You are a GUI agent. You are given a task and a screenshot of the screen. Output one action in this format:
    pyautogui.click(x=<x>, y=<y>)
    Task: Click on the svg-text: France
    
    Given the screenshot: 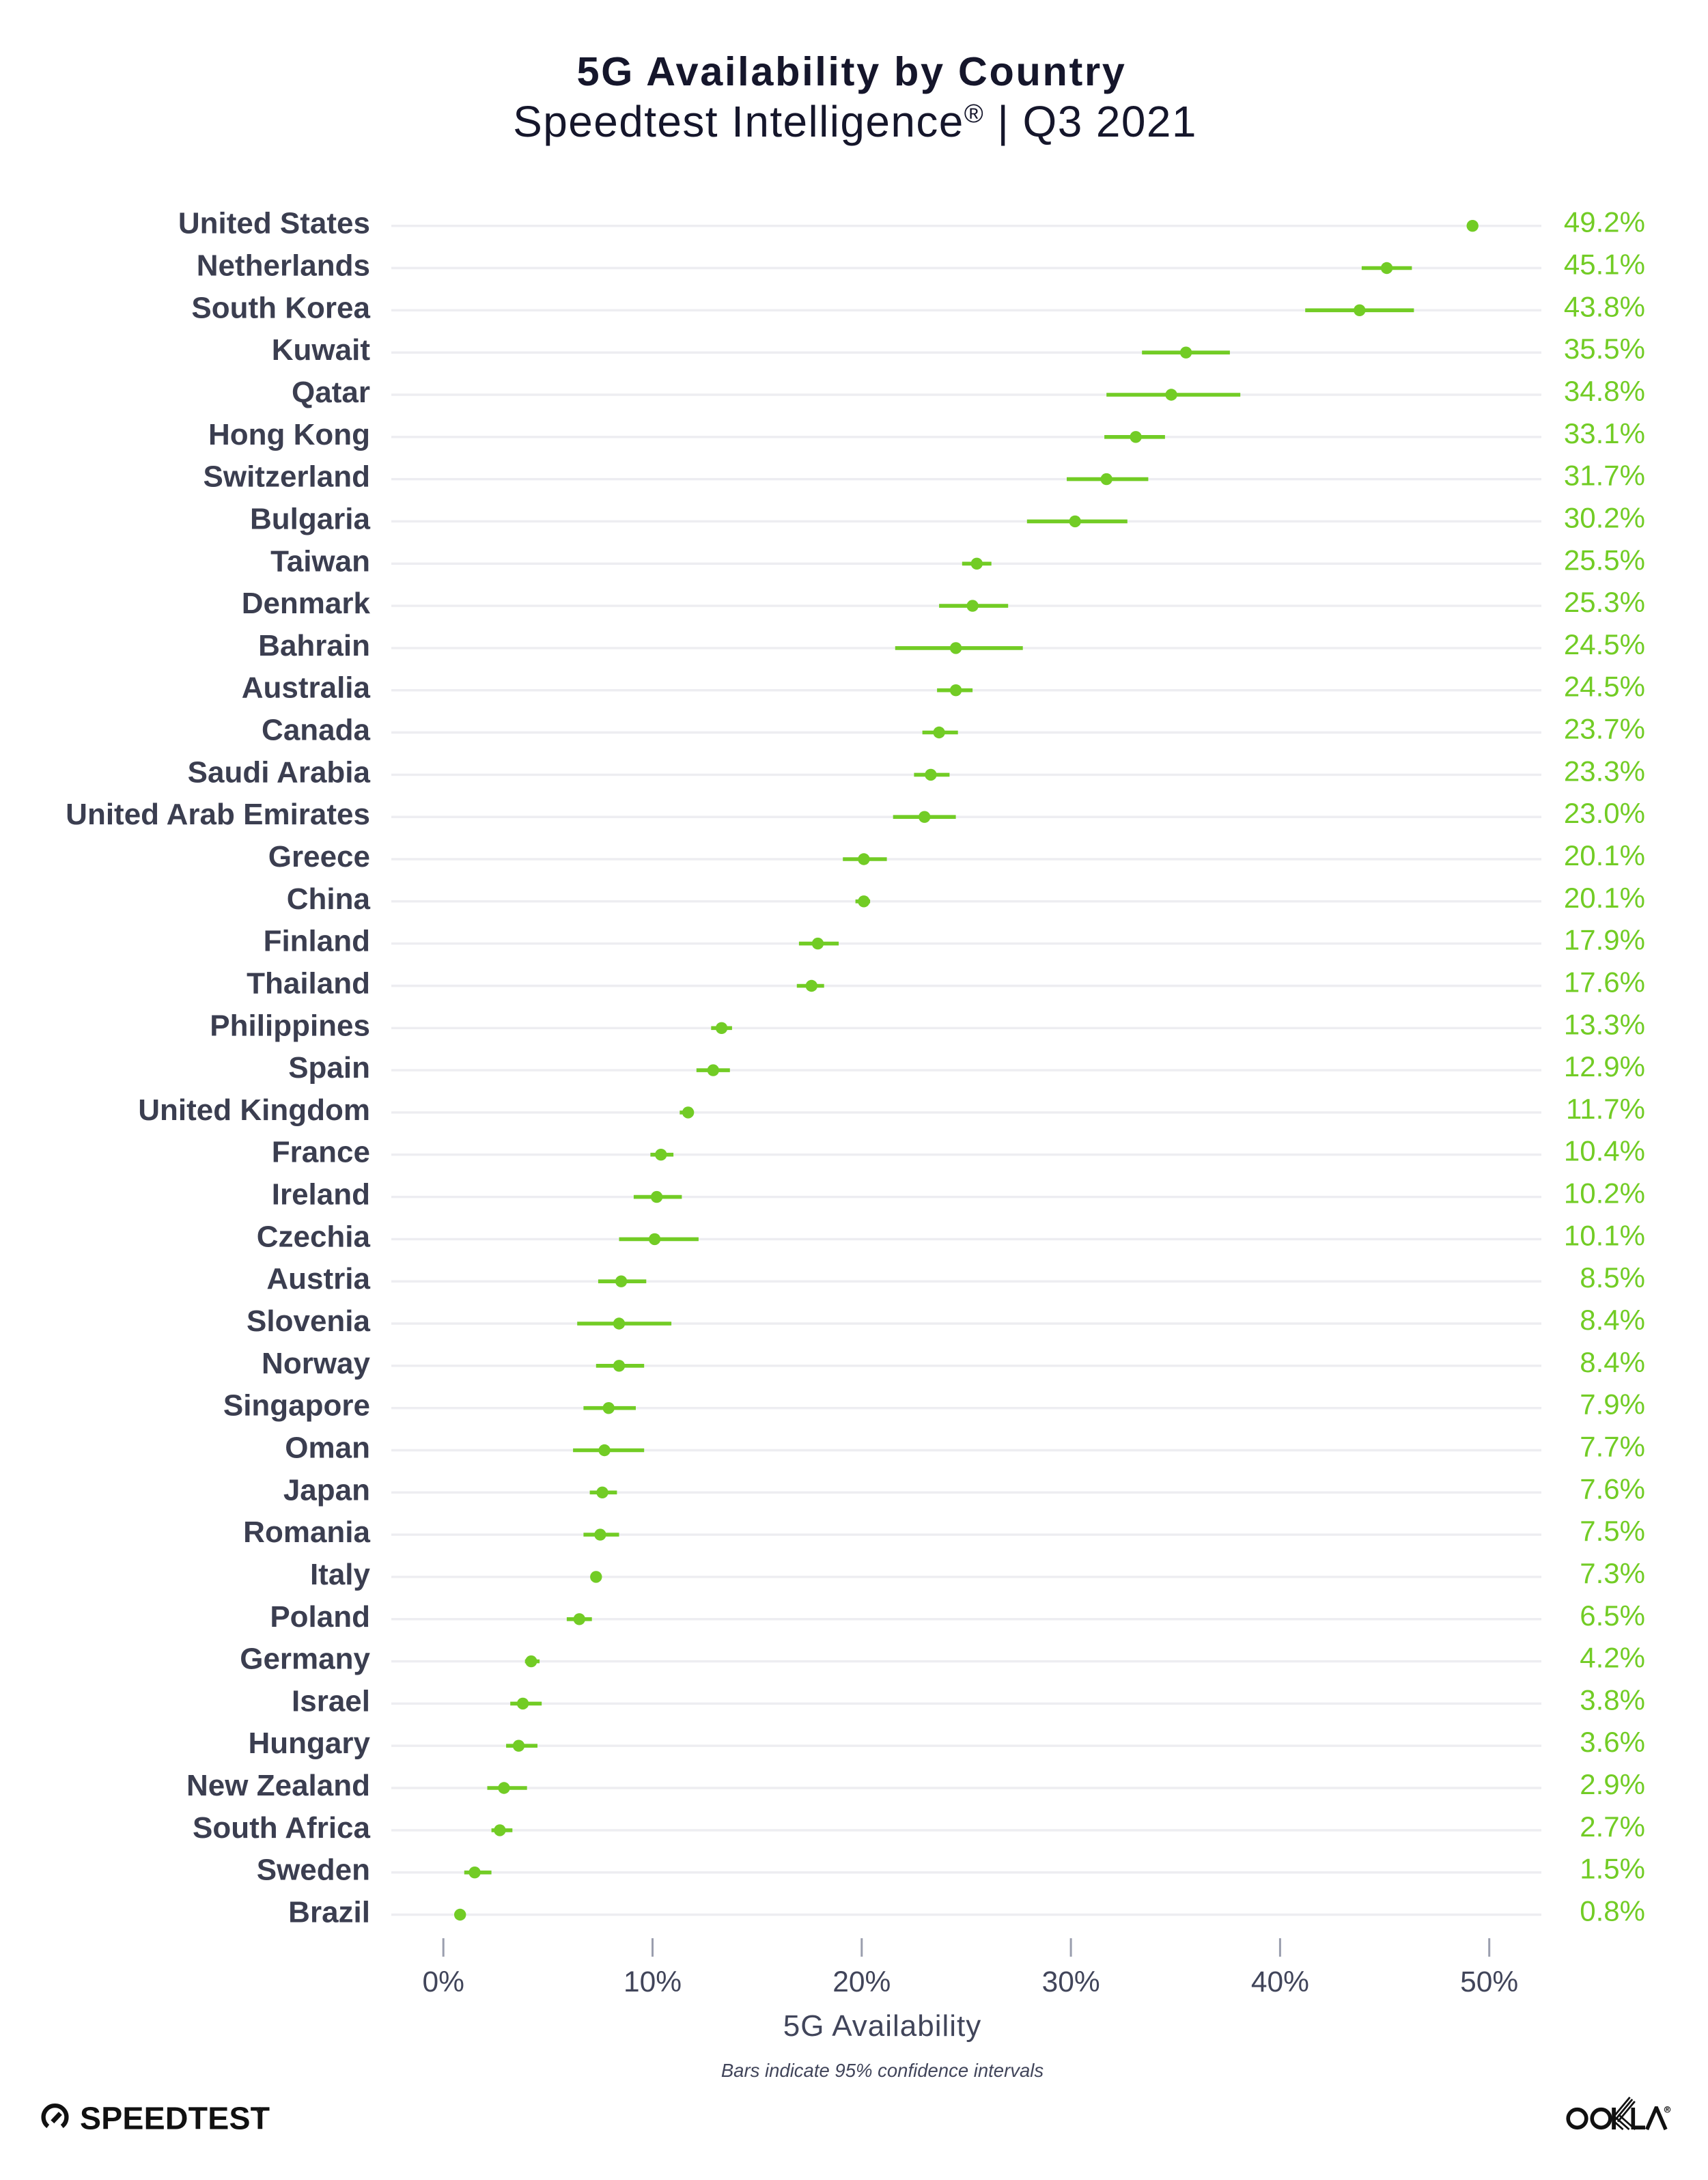 What is the action you would take?
    pyautogui.click(x=321, y=1152)
    